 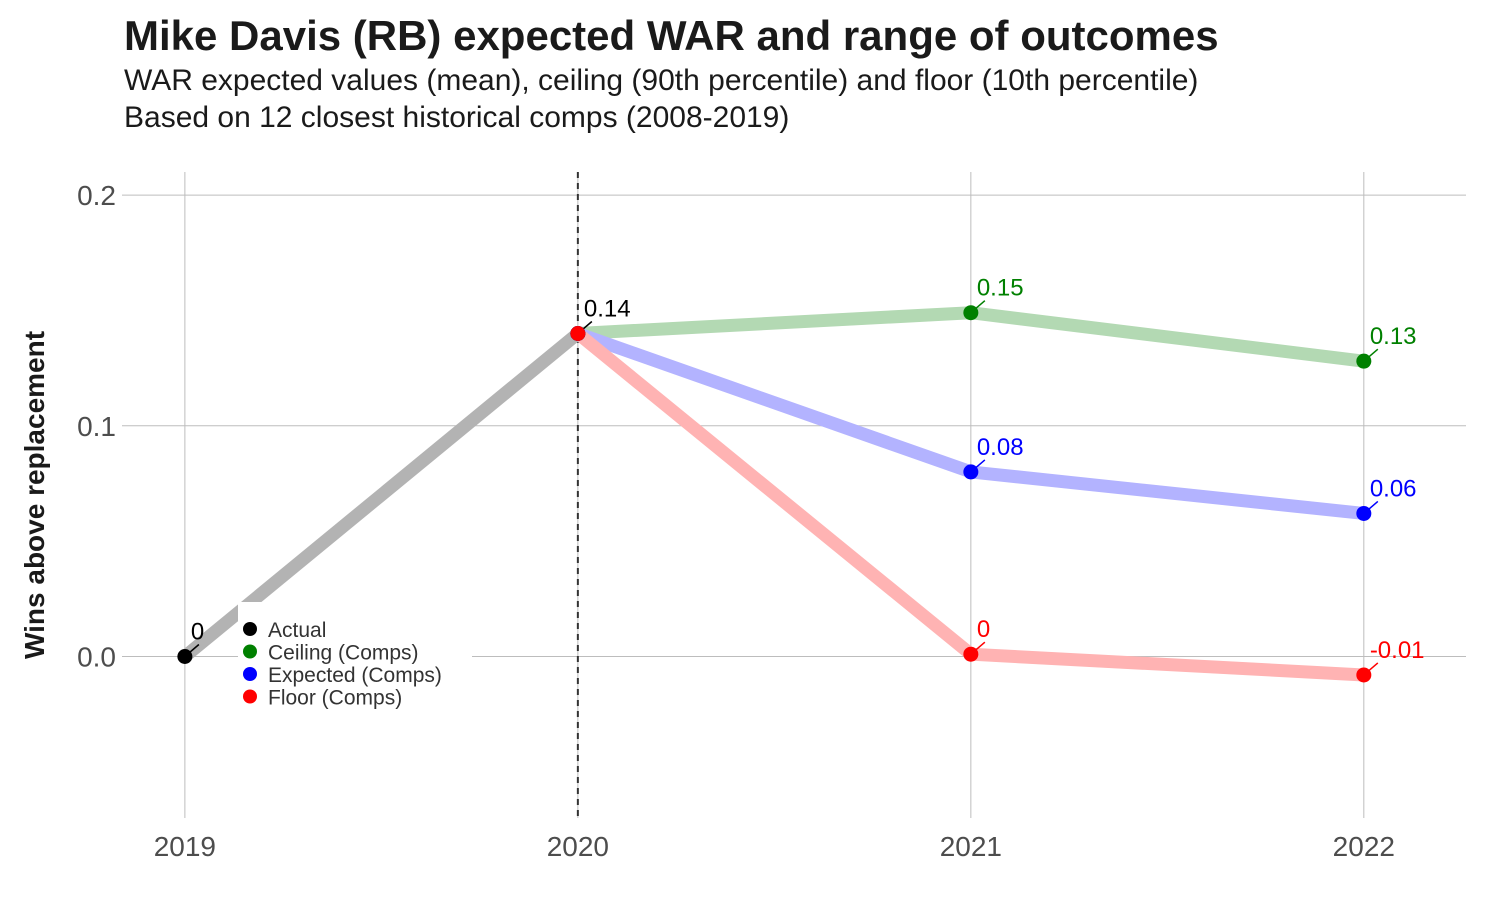 I want to click on x-tick-label: 2020, so click(x=578, y=846).